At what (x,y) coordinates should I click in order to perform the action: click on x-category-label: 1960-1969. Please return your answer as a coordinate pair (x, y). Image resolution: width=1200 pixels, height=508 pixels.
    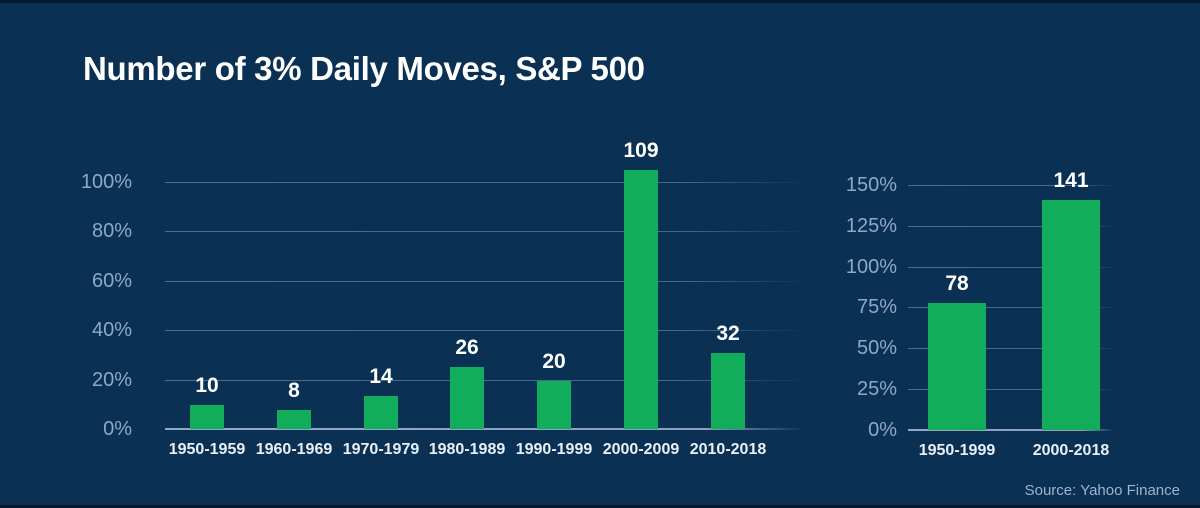
    Looking at the image, I should click on (294, 449).